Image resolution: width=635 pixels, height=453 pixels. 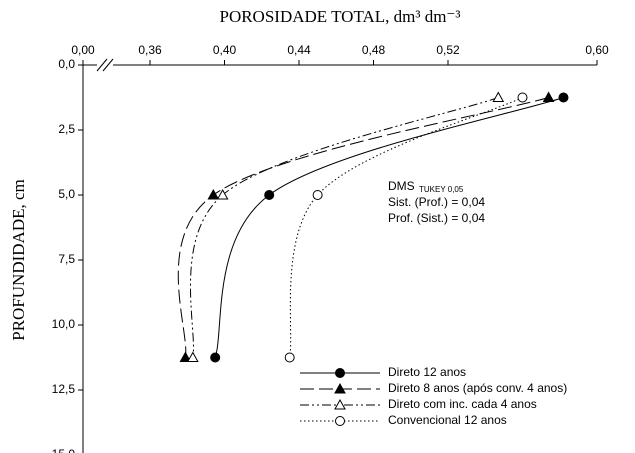 I want to click on legend-label: Convencional 12 anos, so click(x=447, y=420).